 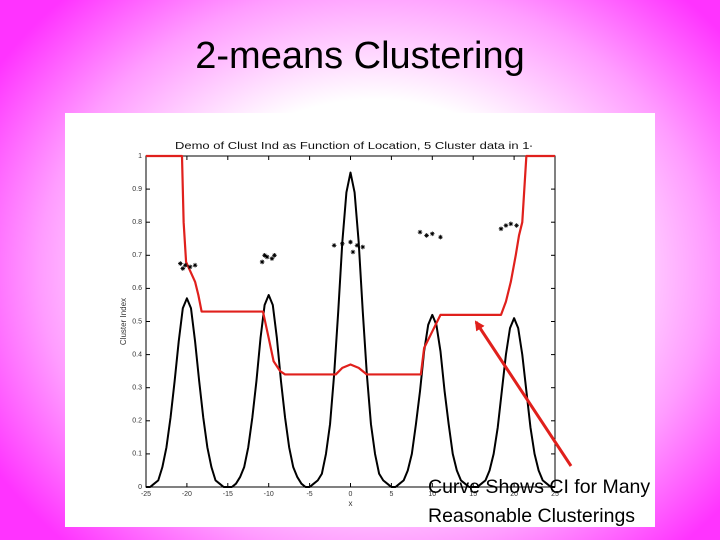 I want to click on x-tick-label: 20, so click(x=514, y=494).